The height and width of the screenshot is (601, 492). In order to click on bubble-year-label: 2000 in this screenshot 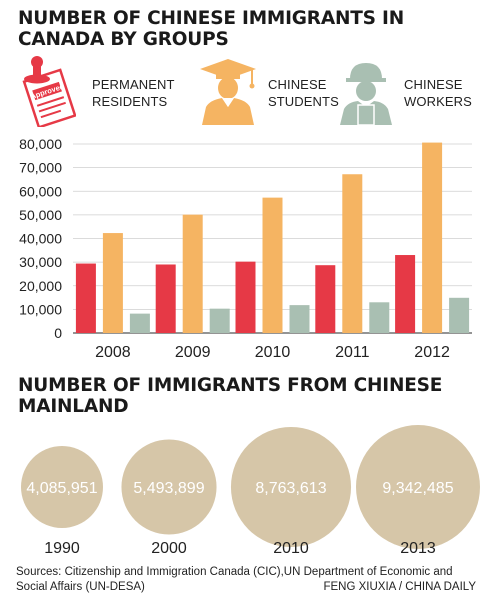, I will do `click(169, 548)`.